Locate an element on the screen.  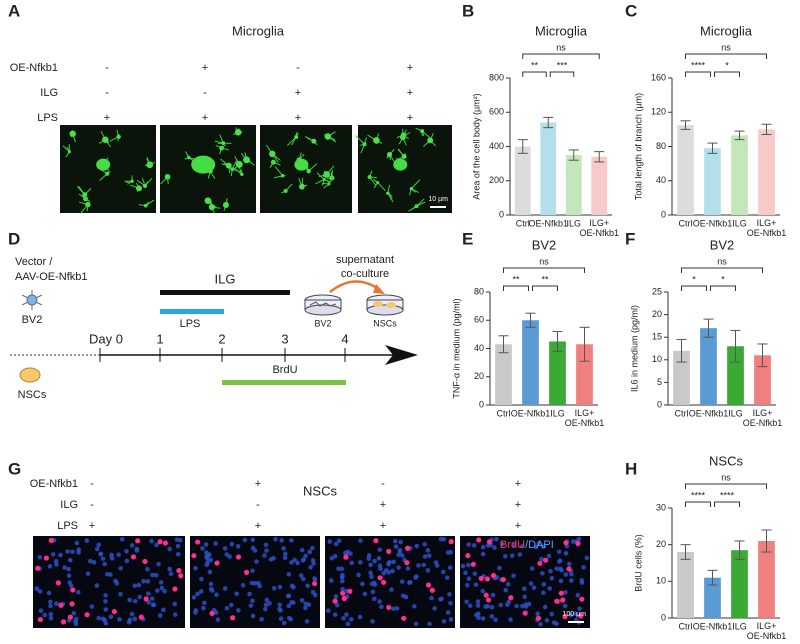
timeline-arrow is located at coordinates (401, 355).